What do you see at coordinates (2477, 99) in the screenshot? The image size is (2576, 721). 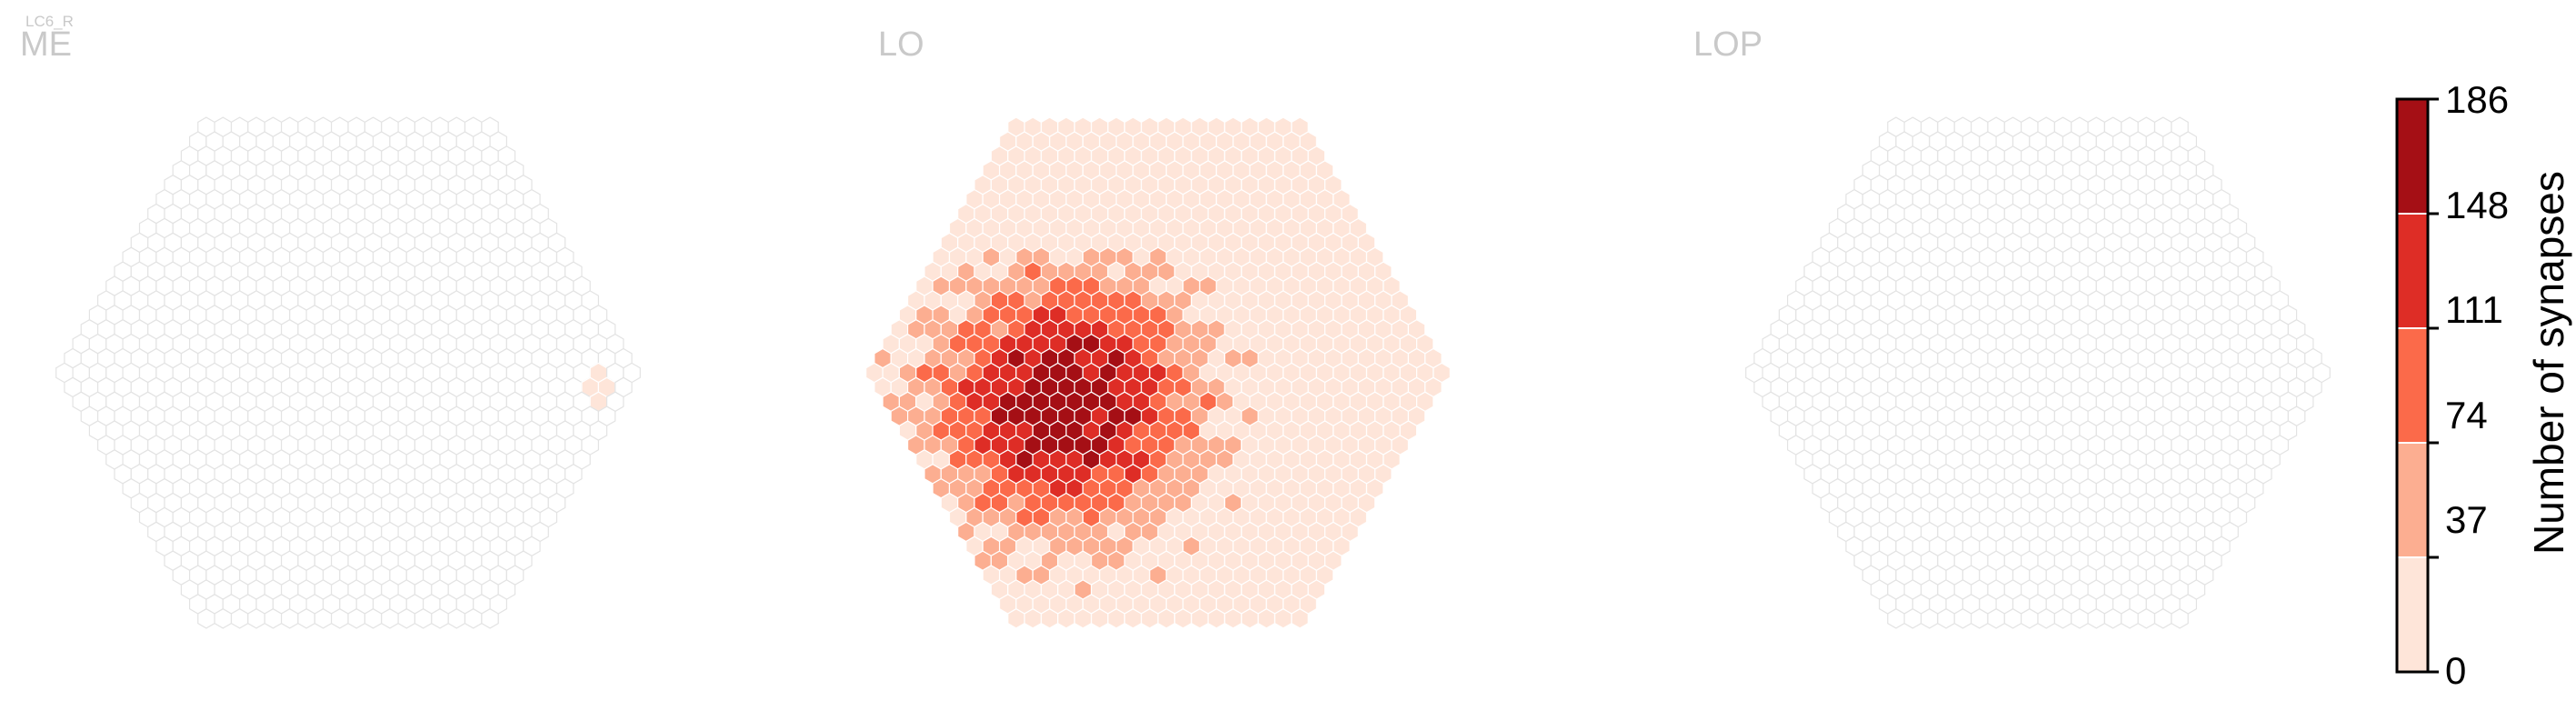 I see `colorbar-tick-186: 186` at bounding box center [2477, 99].